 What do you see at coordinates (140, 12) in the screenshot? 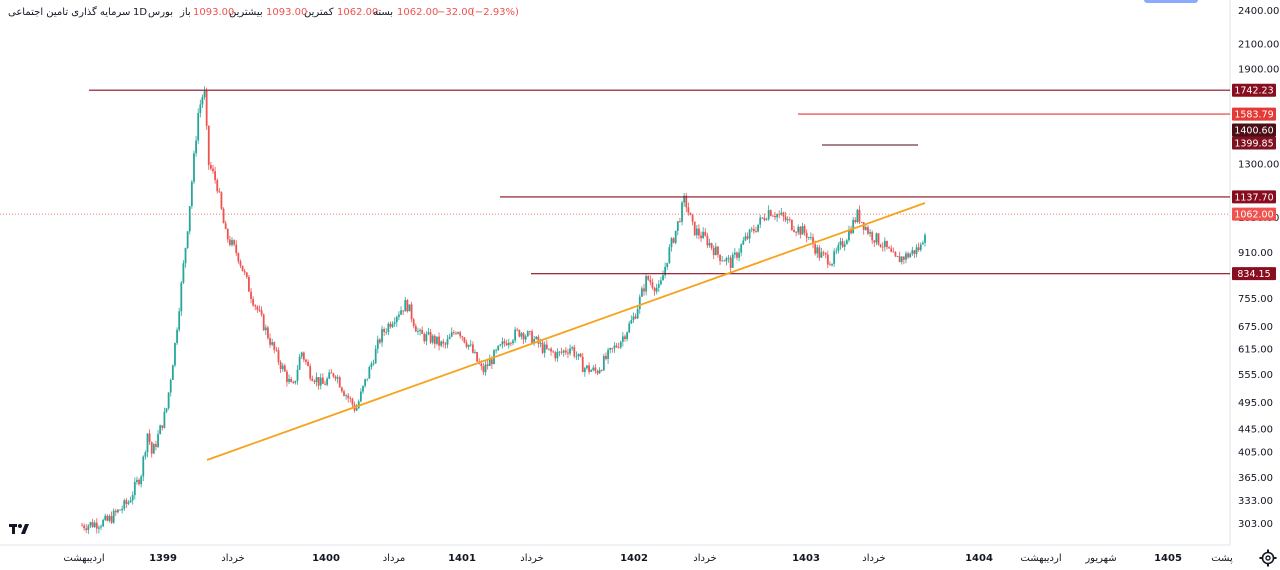
I see `interval: 1D` at bounding box center [140, 12].